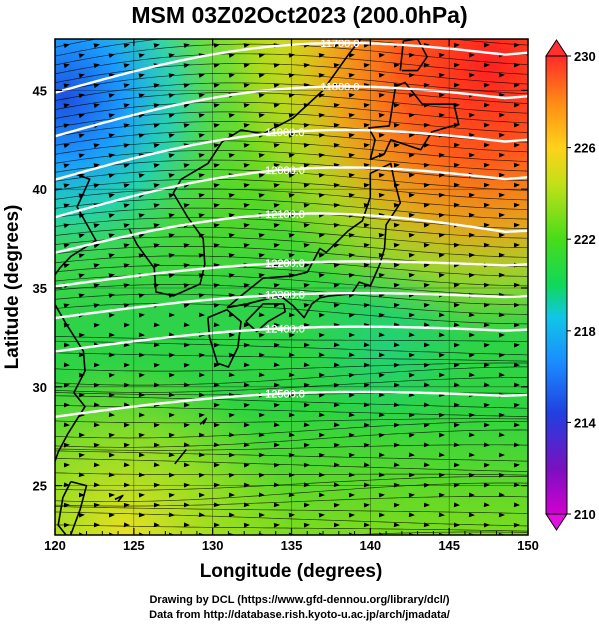 Image resolution: width=599 pixels, height=625 pixels. I want to click on y-tick-label: 40, so click(40, 189).